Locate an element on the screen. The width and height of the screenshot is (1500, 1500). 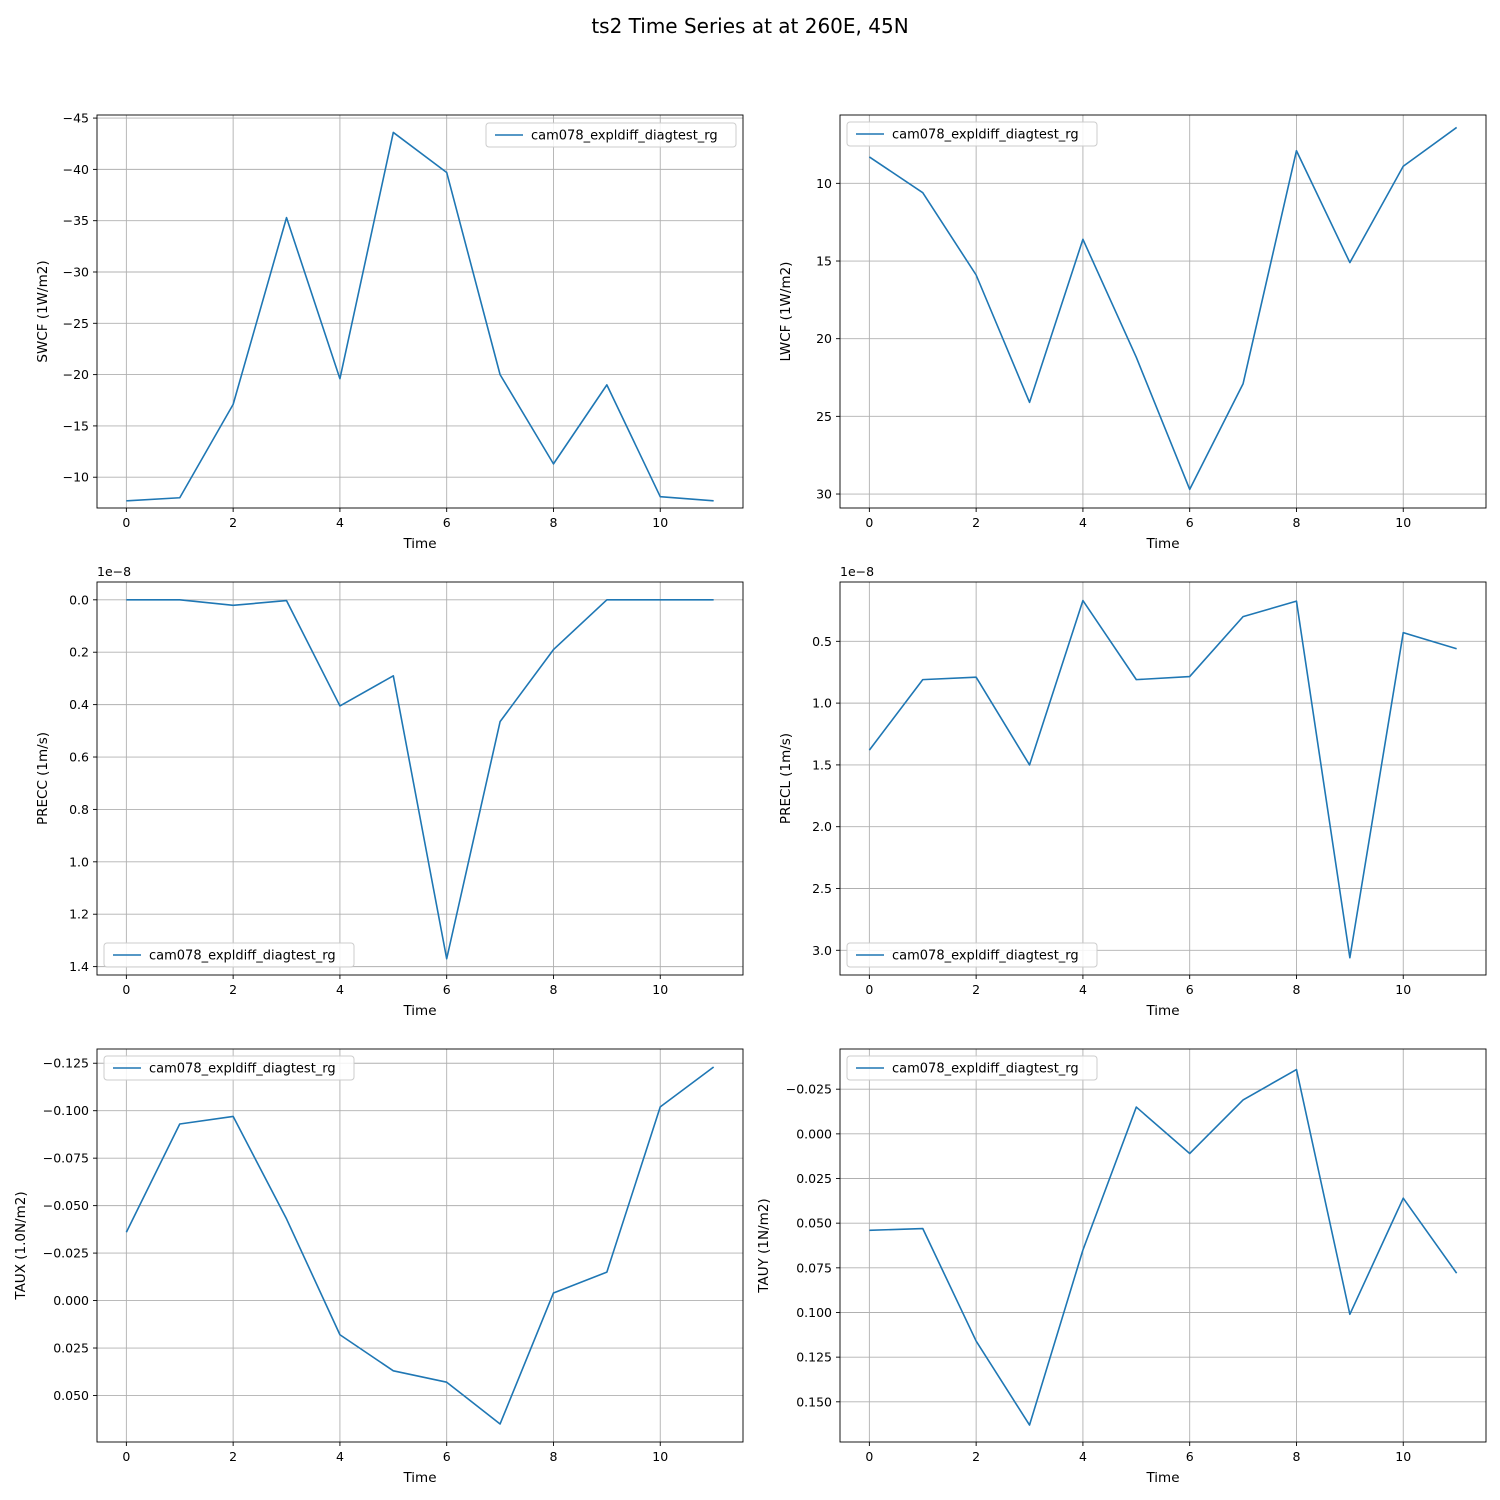
y-tick-label: 25 is located at coordinates (824, 416).